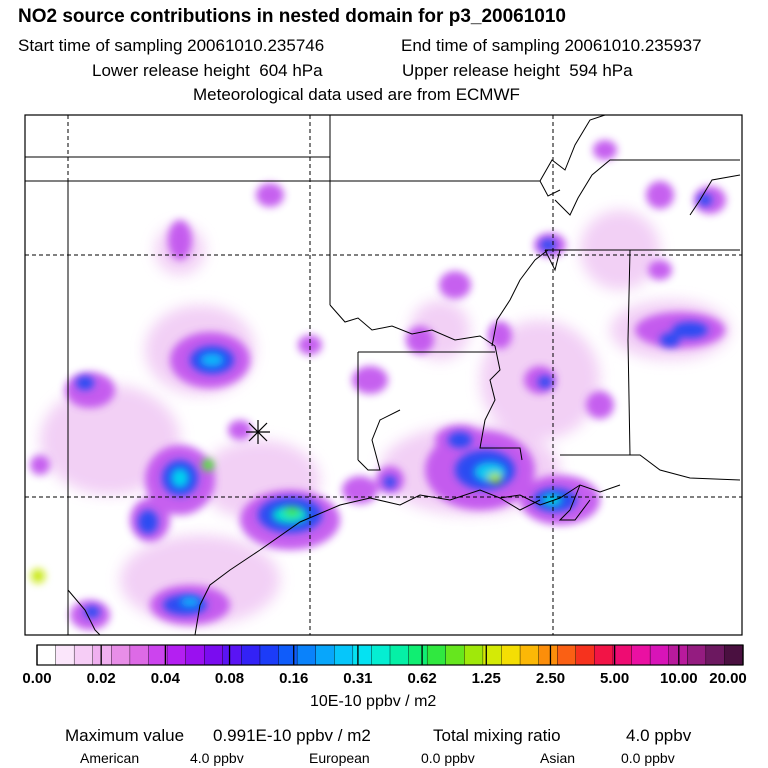 This screenshot has width=768, height=768. I want to click on total-mixing-value: 4.0 ppbv, so click(659, 735).